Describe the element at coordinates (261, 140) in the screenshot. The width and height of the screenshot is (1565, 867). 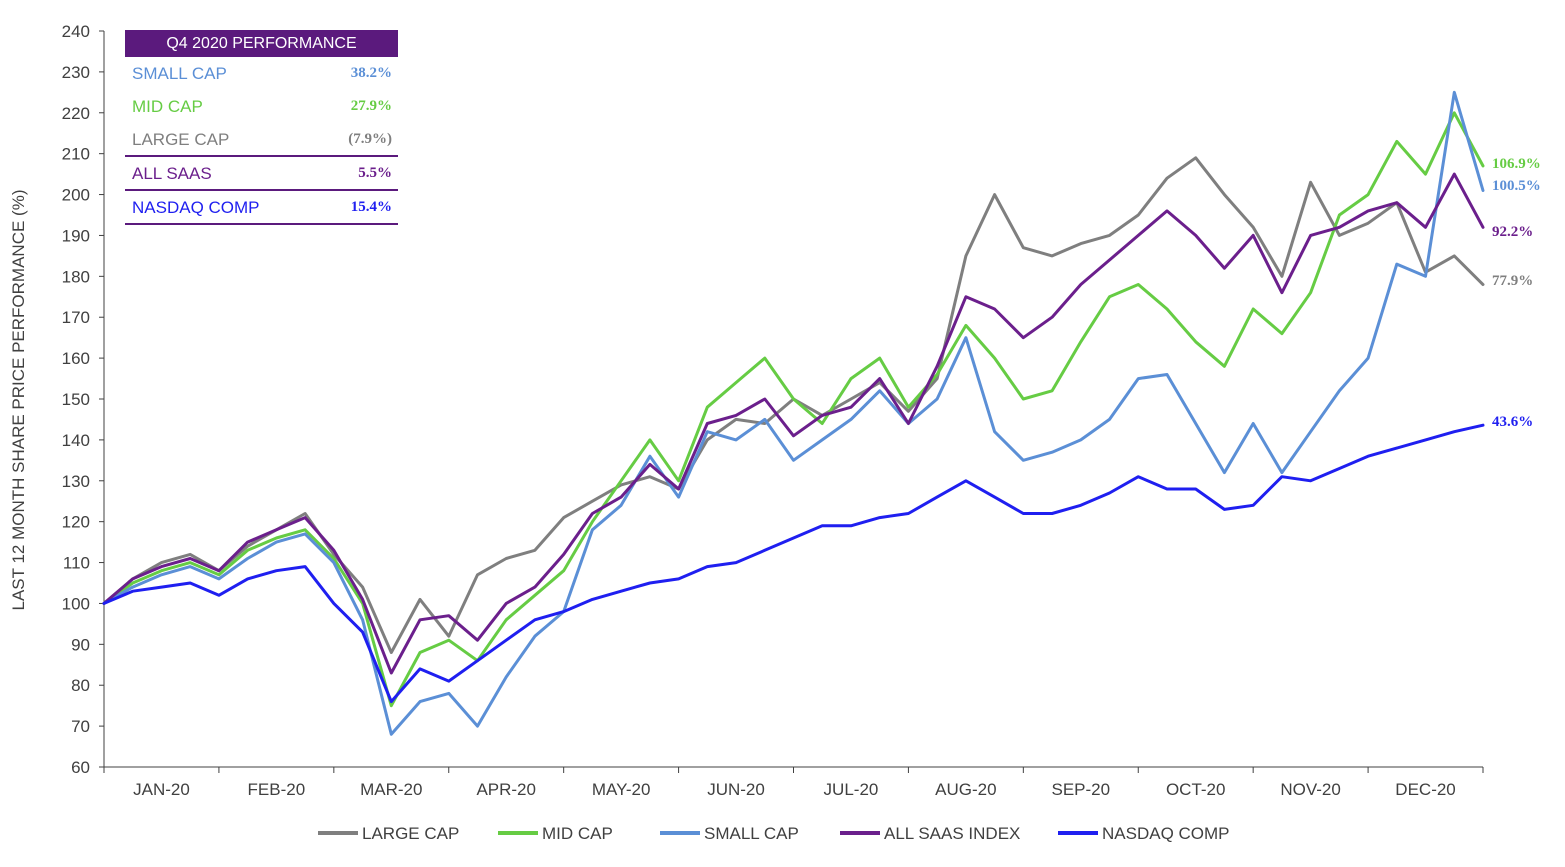
I see `table-row: LARGE CAP (7.9%)` at that location.